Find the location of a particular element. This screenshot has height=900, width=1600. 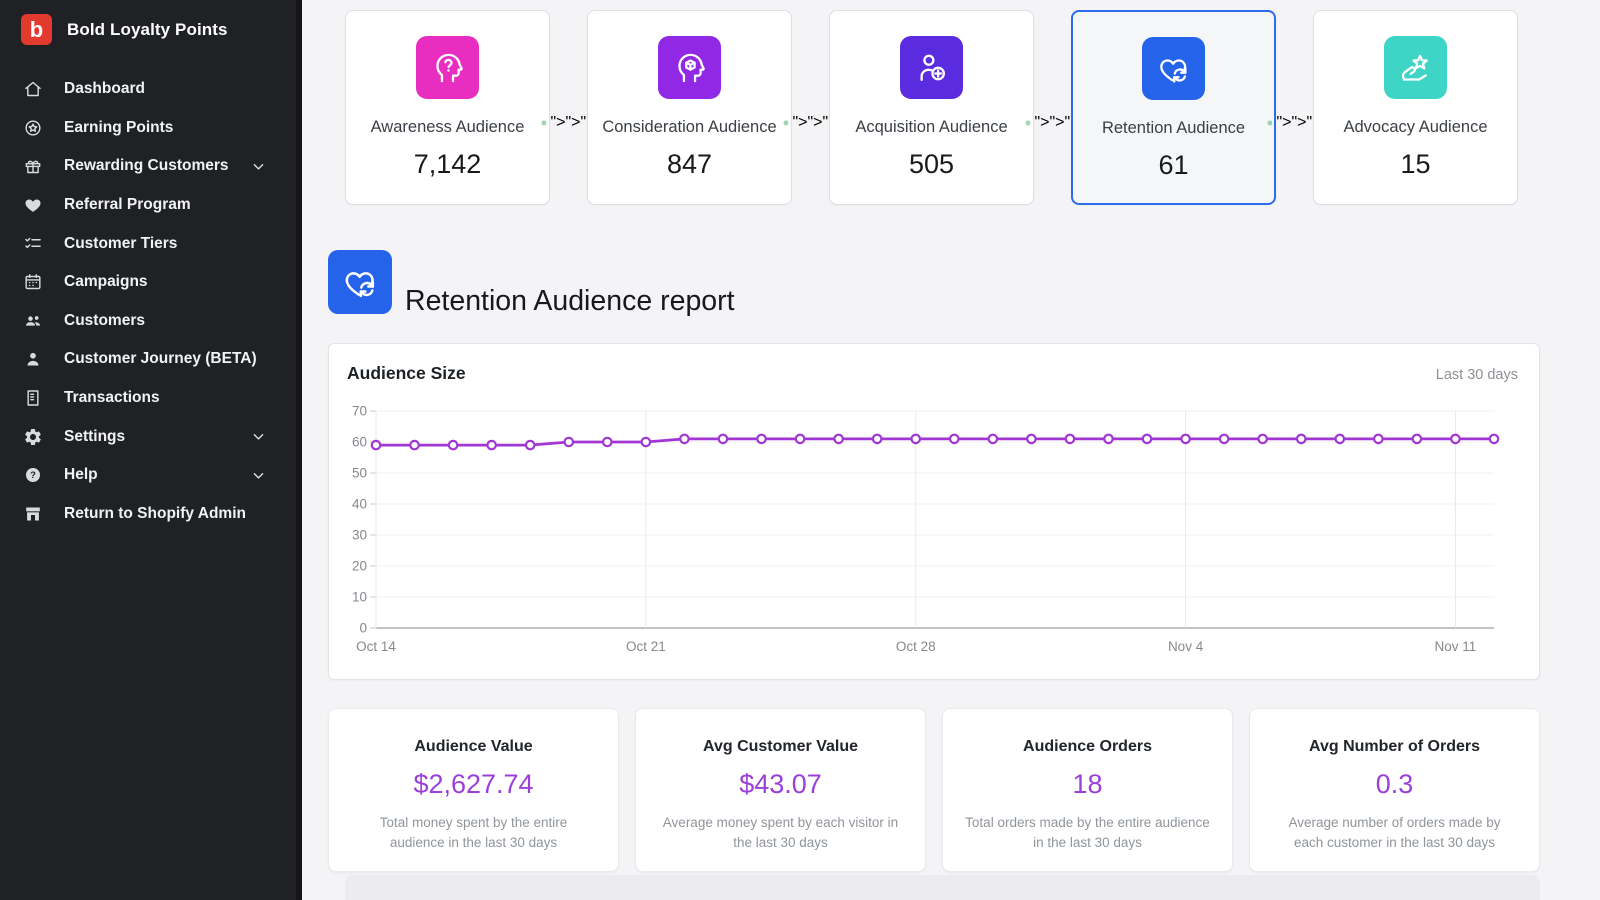

sidebar-item-label: Rewarding Customers is located at coordinates (146, 166).